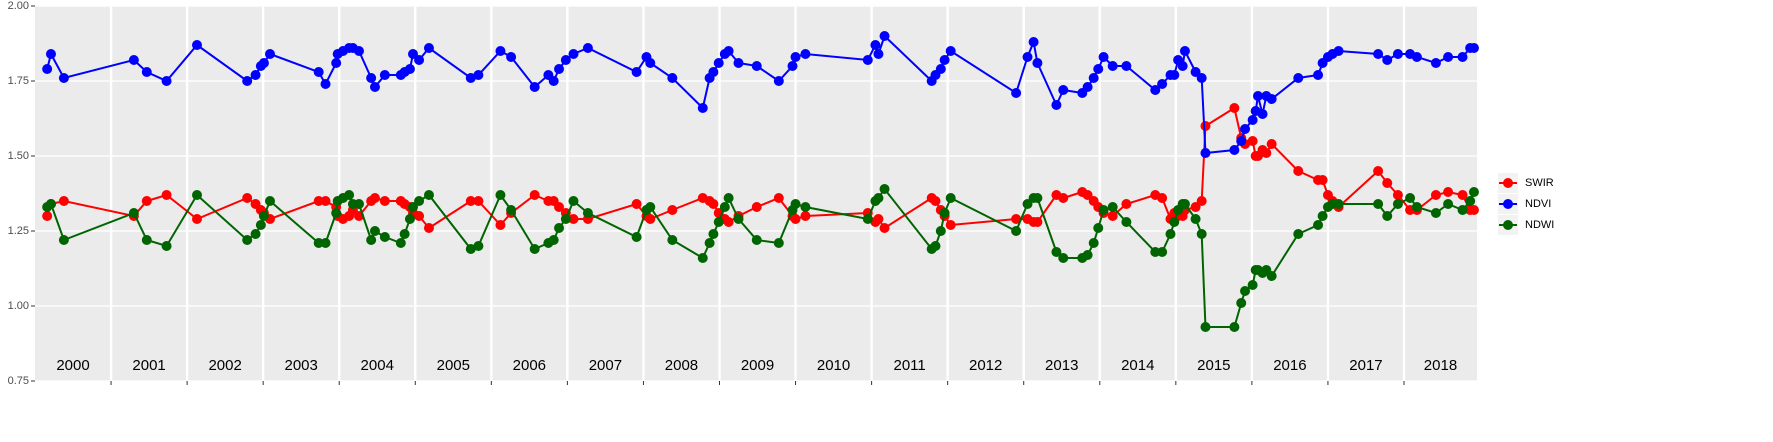 The image size is (1773, 442). I want to click on year-label: 2002, so click(224, 365).